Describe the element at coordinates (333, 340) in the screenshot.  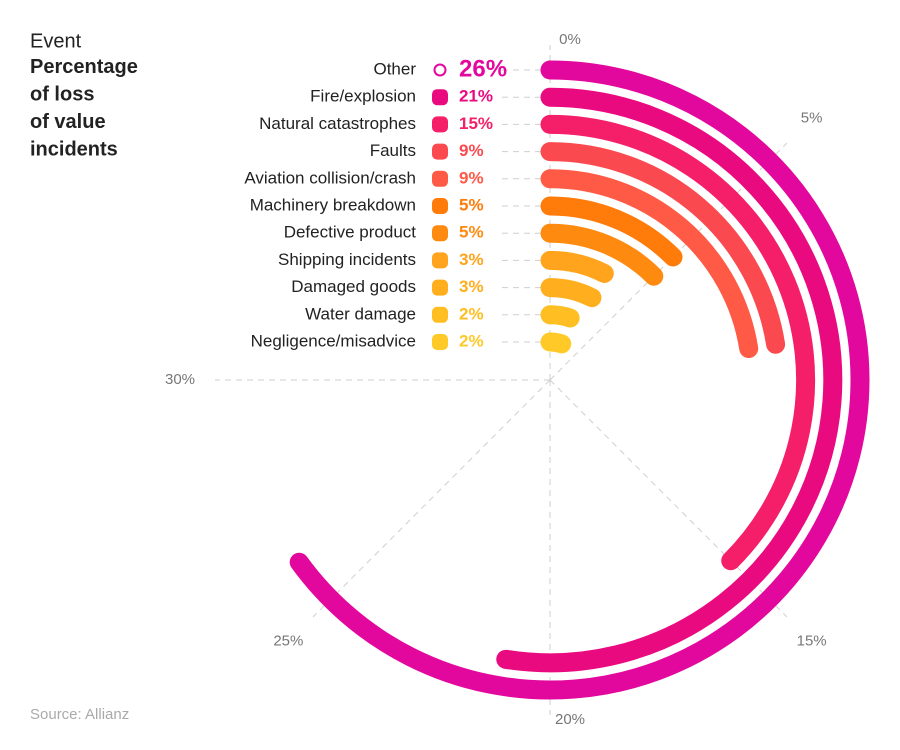
I see `category-label: Negligence/misadvice` at that location.